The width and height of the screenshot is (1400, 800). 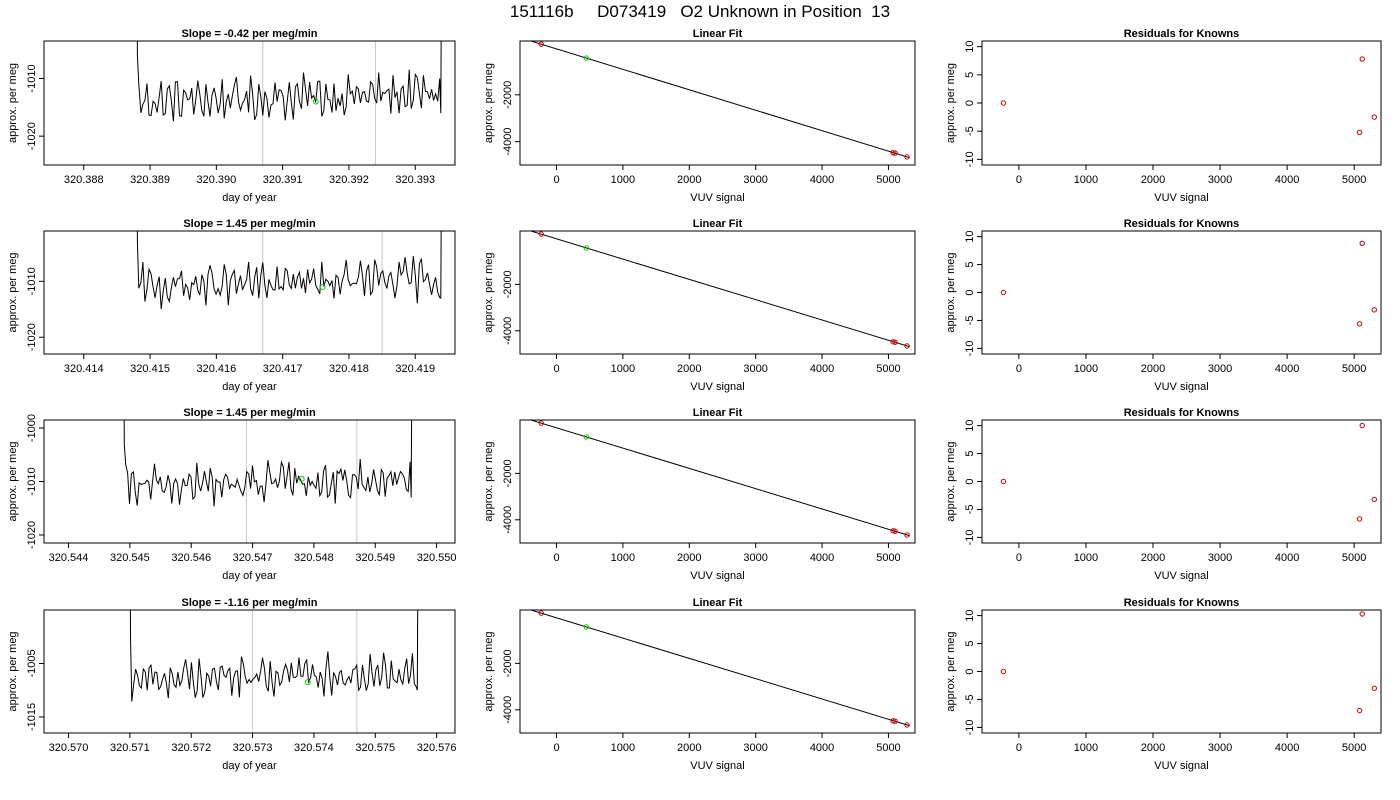 What do you see at coordinates (216, 369) in the screenshot?
I see `x-tick-label: 320.416` at bounding box center [216, 369].